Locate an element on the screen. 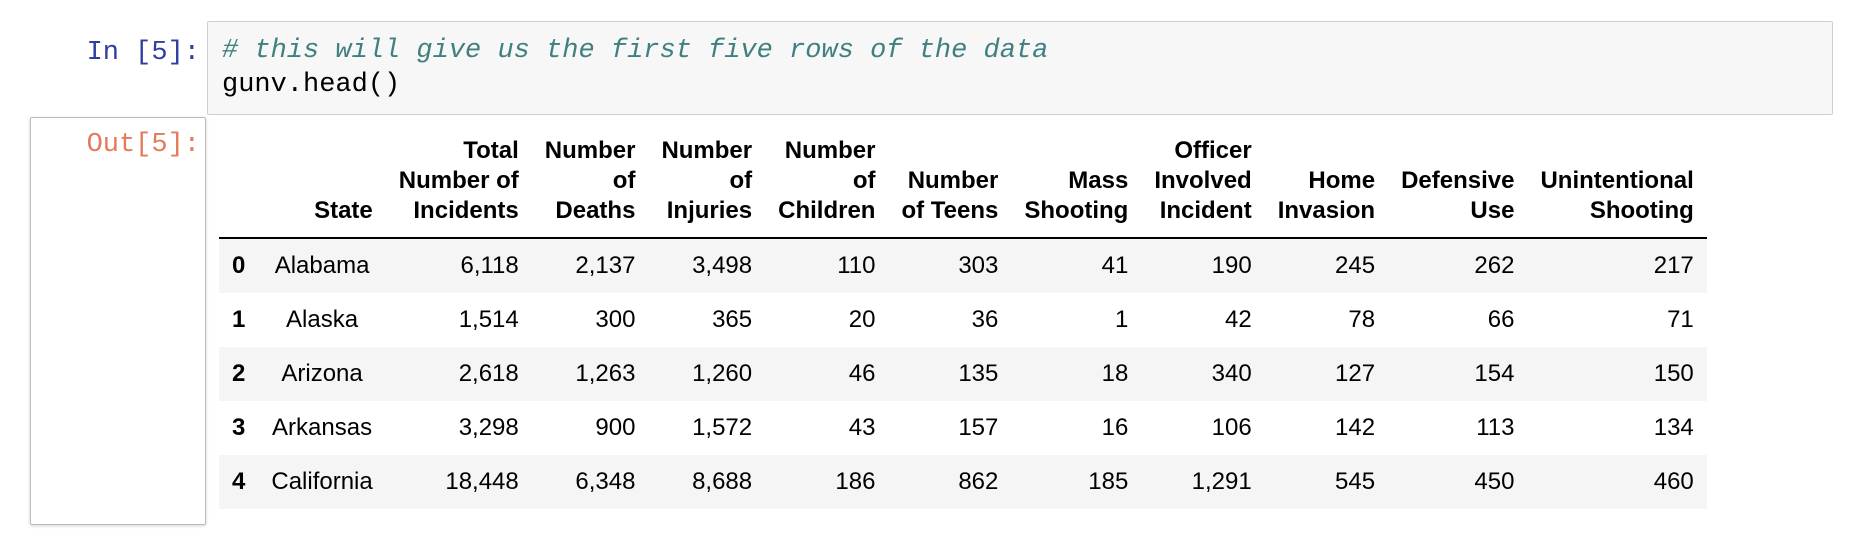 The image size is (1852, 542). column-header: State is located at coordinates (321, 187).